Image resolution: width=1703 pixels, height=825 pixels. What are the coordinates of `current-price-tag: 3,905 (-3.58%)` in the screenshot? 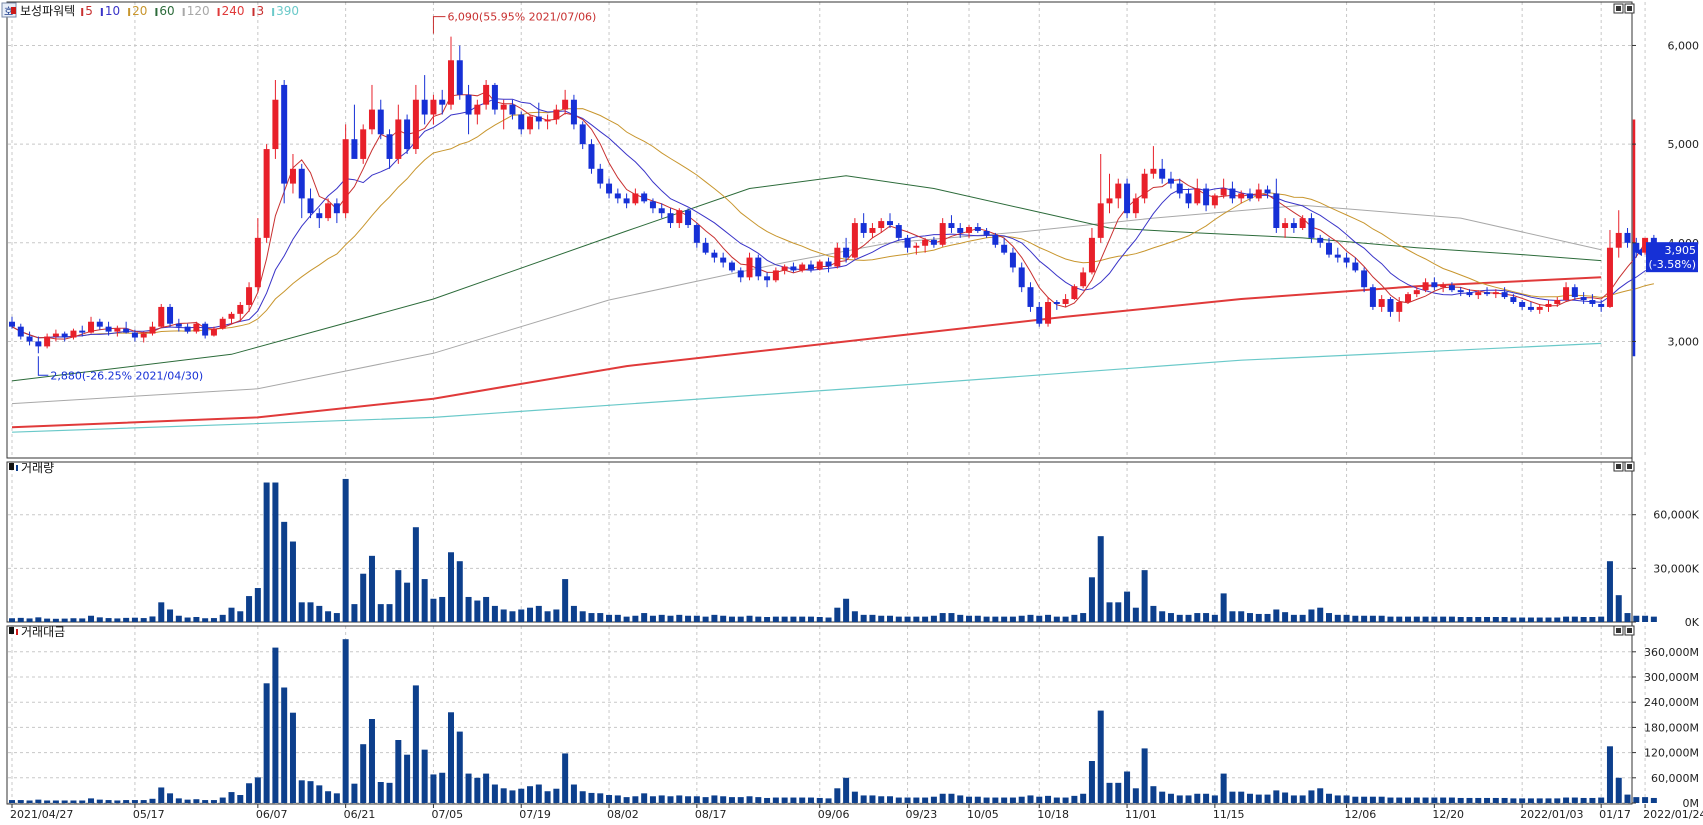 It's located at (1667, 257).